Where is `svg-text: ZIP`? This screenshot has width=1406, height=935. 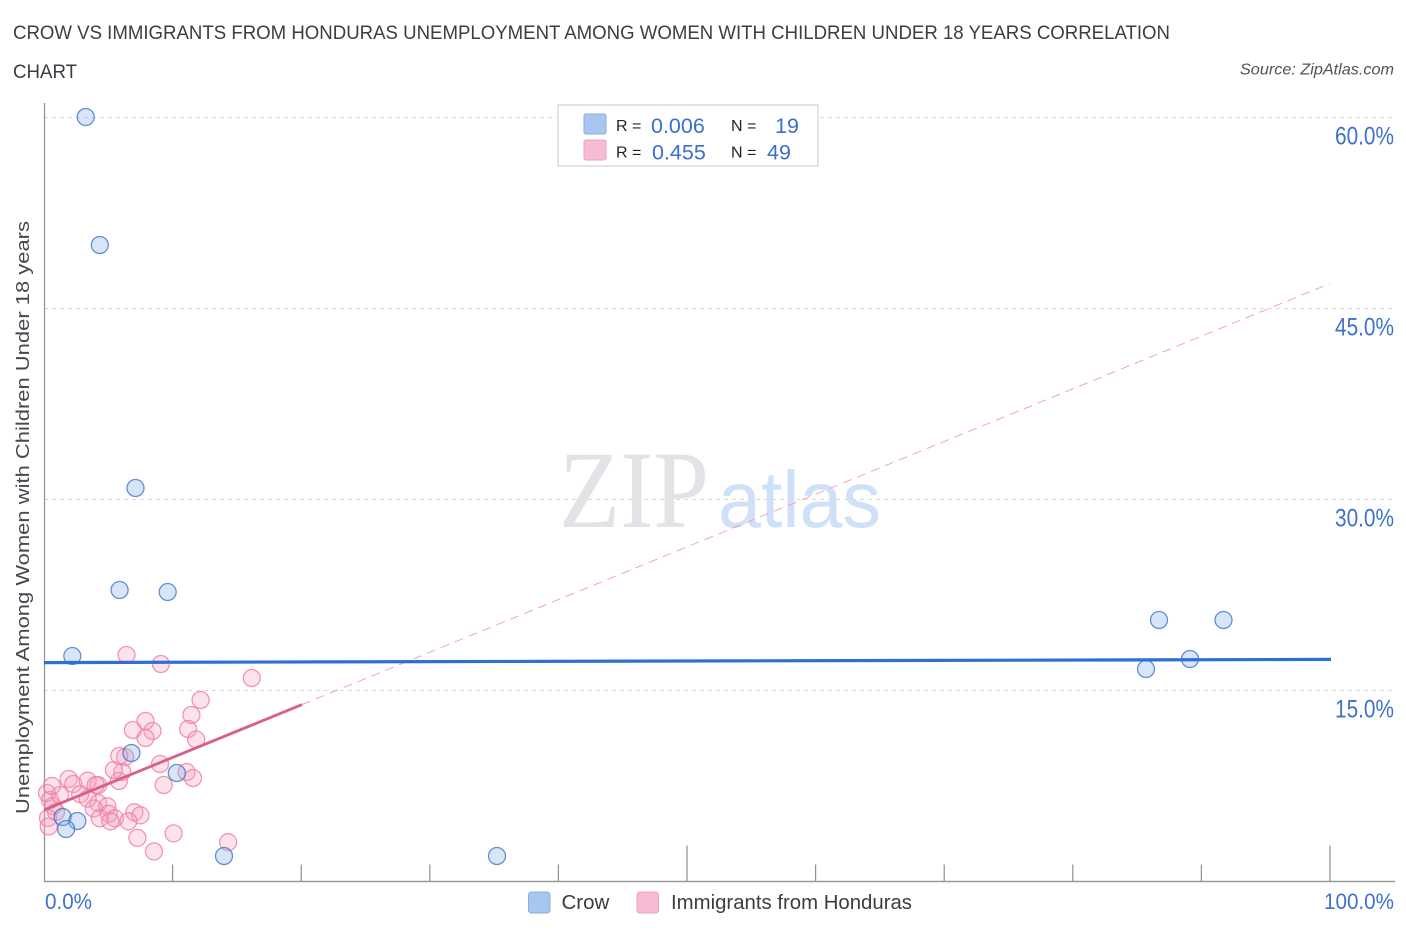
svg-text: ZIP is located at coordinates (634, 490).